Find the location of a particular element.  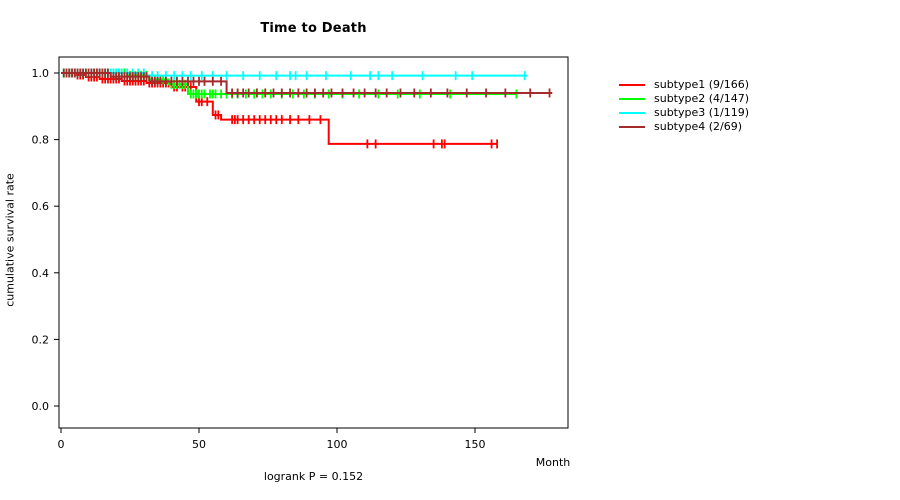

legend-item-4: subtype4 (2/69) is located at coordinates (684, 127).